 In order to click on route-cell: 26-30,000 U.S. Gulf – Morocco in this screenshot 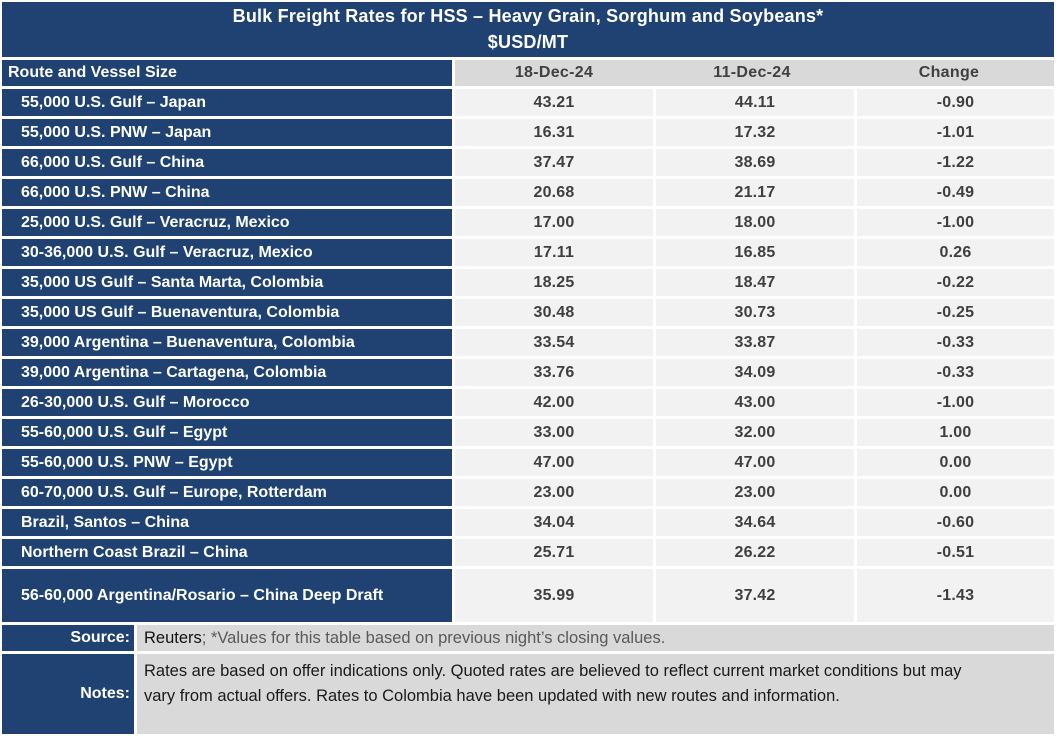, I will do `click(227, 402)`.